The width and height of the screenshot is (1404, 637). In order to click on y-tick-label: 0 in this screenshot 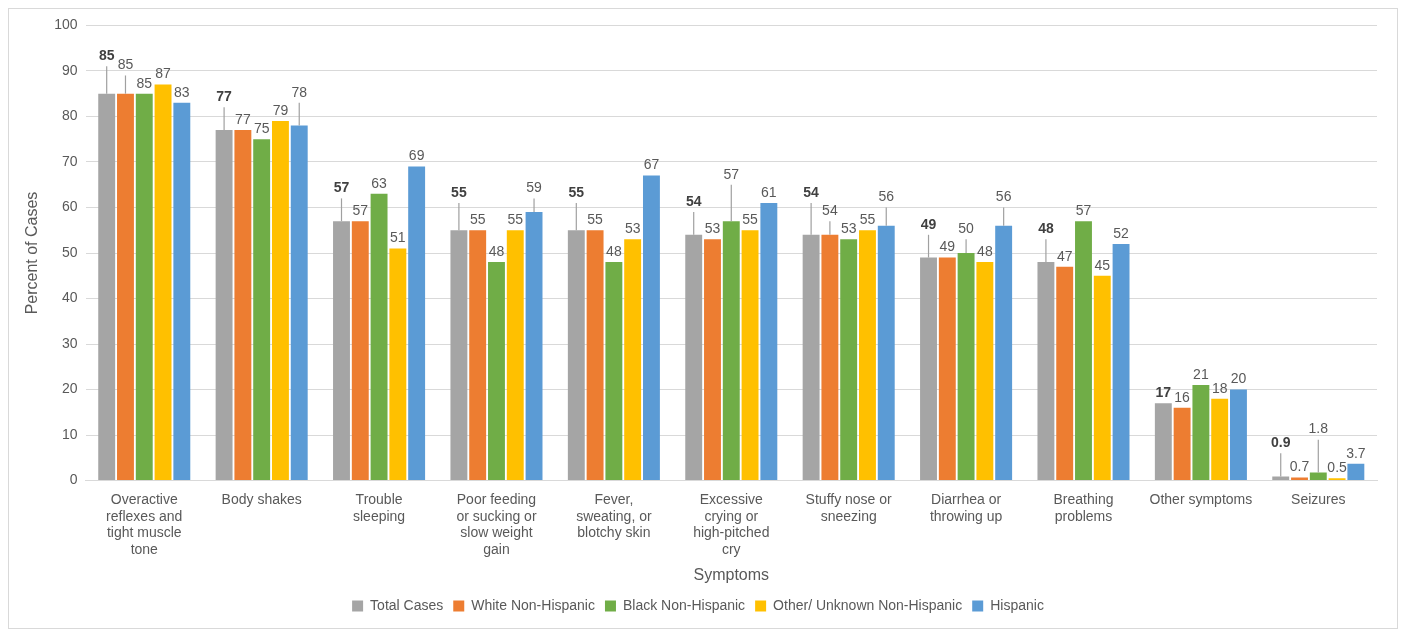, I will do `click(73, 479)`.